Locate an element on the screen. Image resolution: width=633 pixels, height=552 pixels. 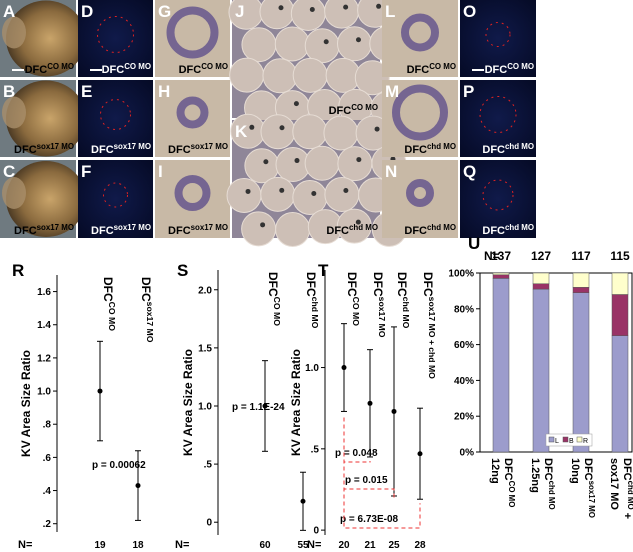
n-value: 60 is located at coordinates (265, 545).